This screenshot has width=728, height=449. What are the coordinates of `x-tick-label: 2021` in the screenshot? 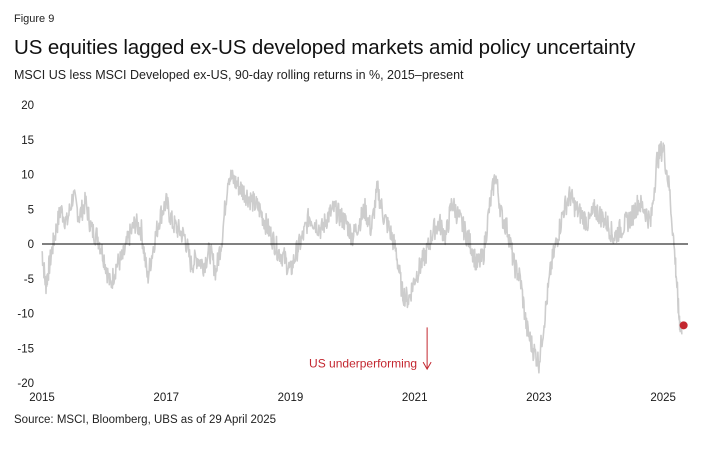 It's located at (415, 398).